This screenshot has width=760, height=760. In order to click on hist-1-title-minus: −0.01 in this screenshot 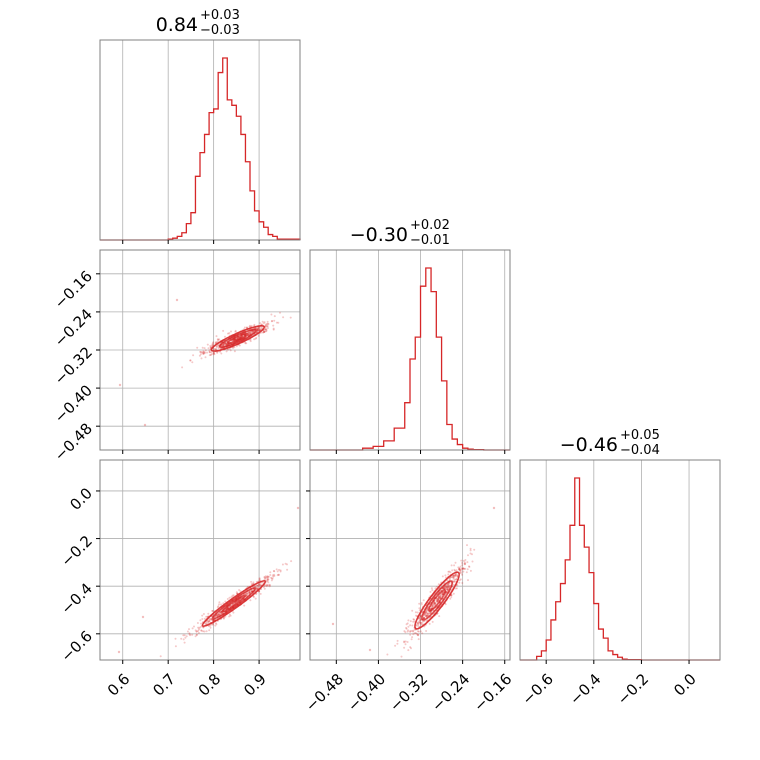, I will do `click(430, 240)`.